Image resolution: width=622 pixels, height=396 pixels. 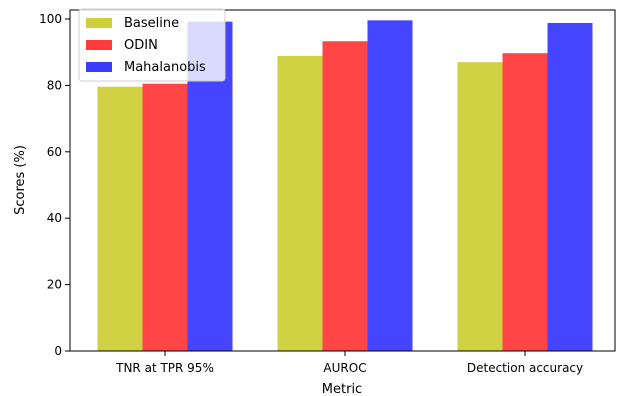 I want to click on y-tick-label: 0, so click(x=58, y=351).